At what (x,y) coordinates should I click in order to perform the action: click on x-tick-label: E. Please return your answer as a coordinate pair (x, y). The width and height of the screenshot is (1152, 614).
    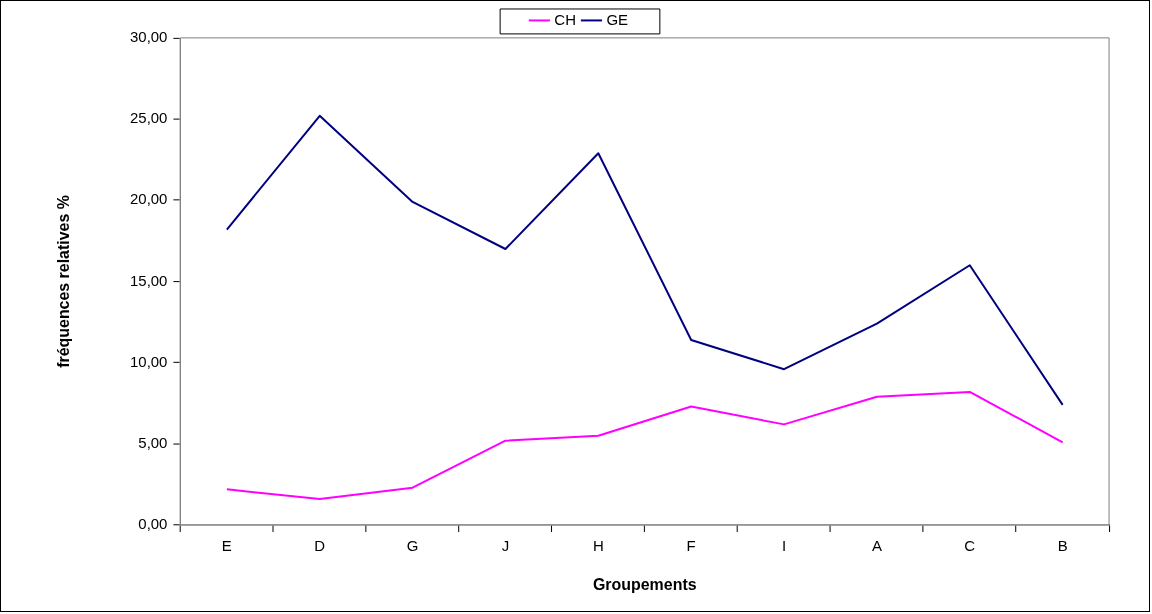
    Looking at the image, I should click on (226, 546).